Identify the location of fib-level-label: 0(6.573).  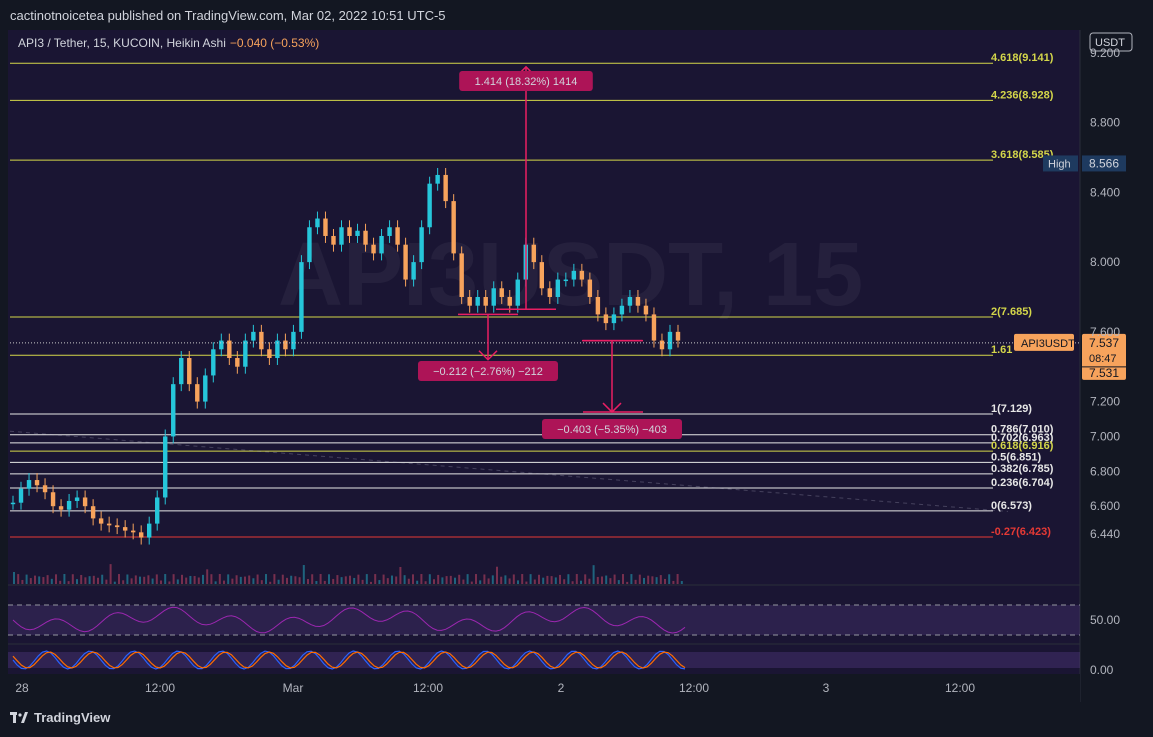
(1011, 506).